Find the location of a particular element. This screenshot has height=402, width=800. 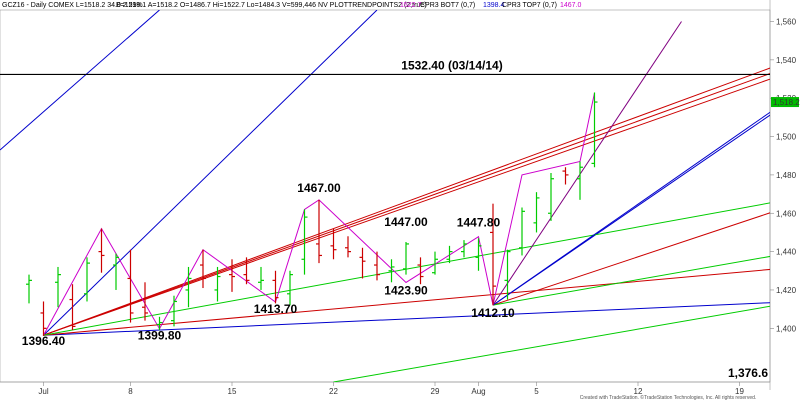

y-tick-label: 1,400 is located at coordinates (786, 328).